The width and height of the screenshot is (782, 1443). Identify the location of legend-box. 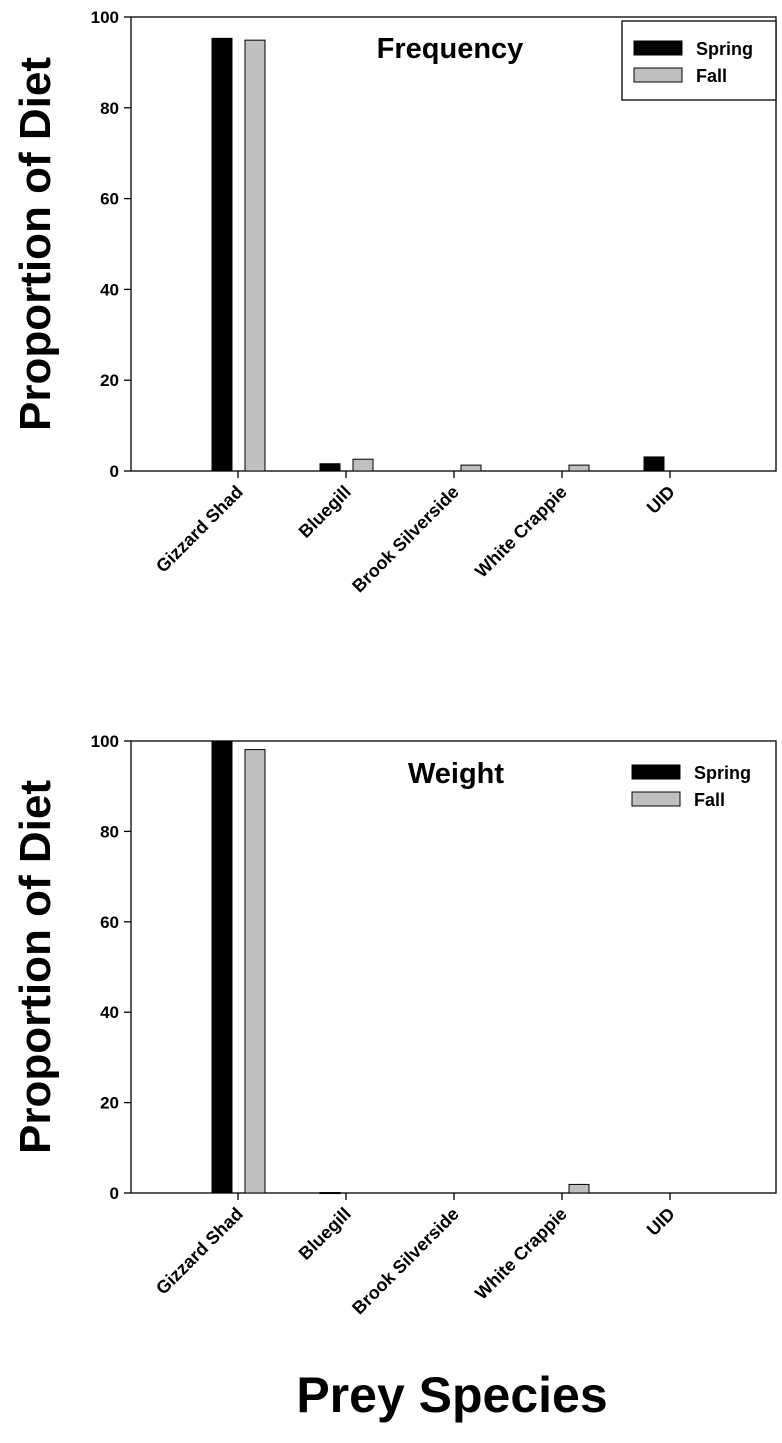
(699, 60).